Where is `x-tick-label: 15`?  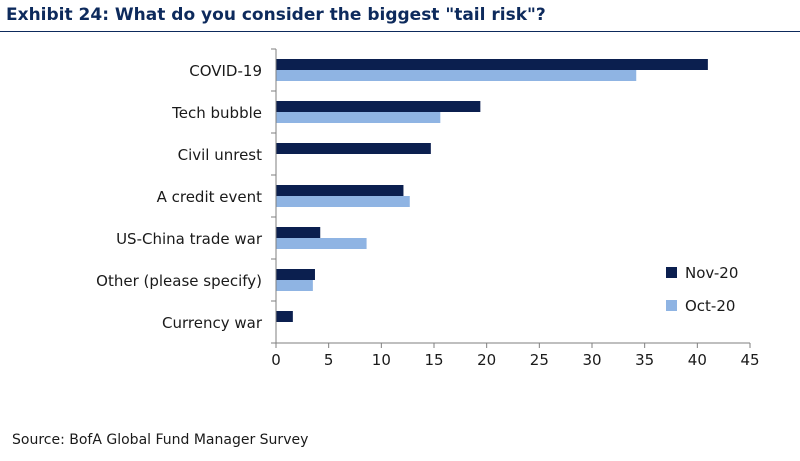
x-tick-label: 15 is located at coordinates (433, 360).